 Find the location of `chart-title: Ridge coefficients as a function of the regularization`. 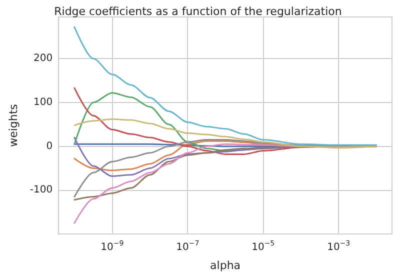

chart-title: Ridge coefficients as a function of the regularization is located at coordinates (198, 11).